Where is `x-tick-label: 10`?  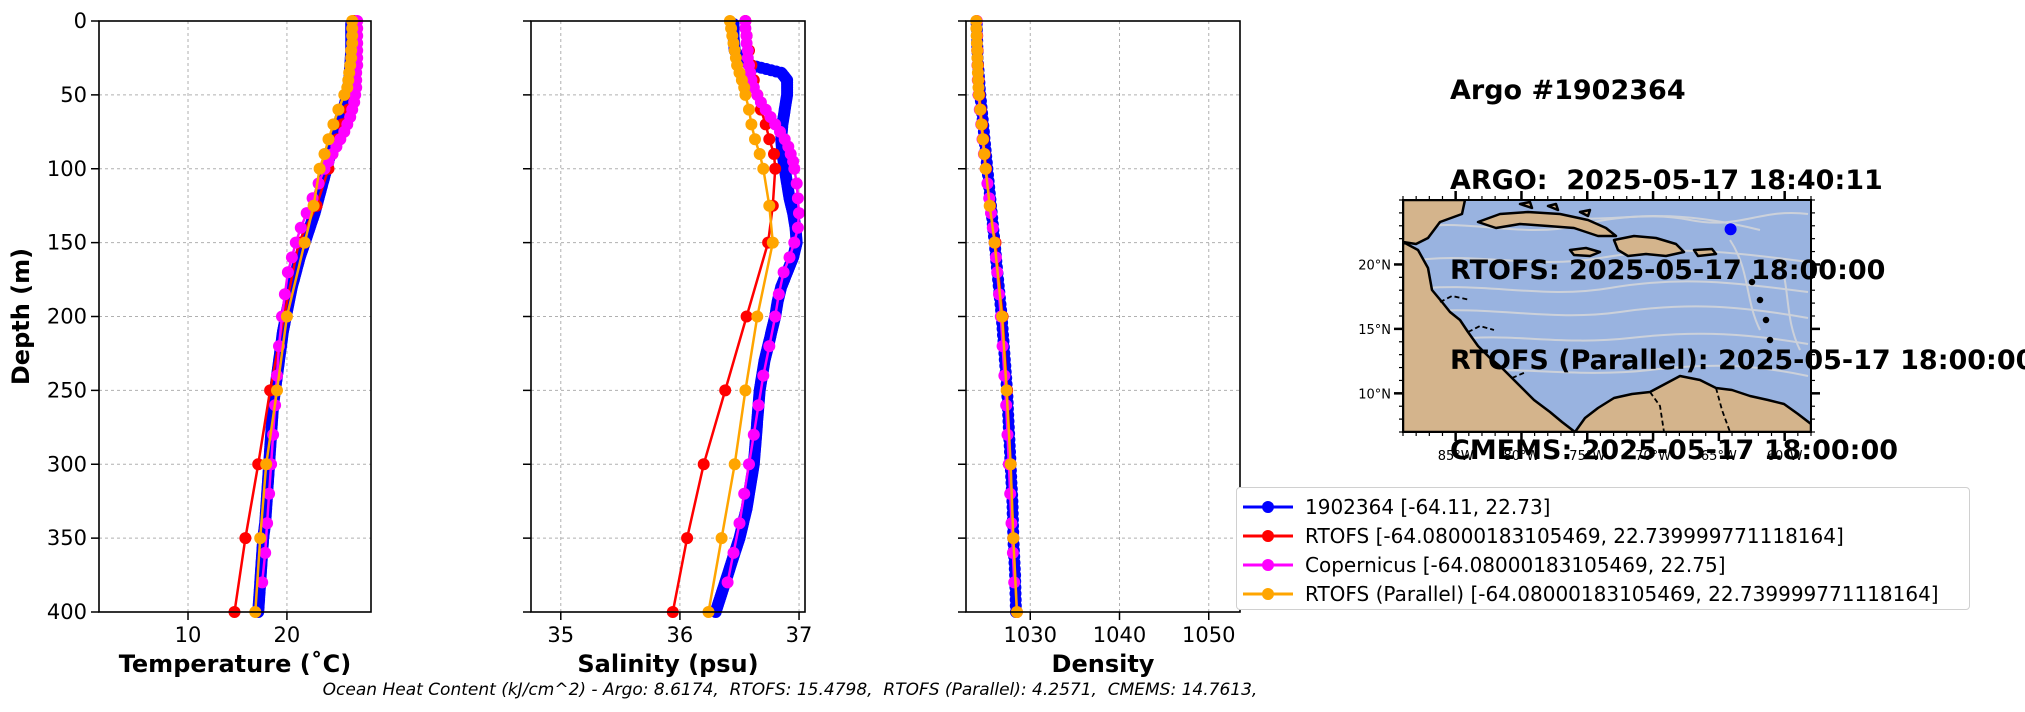
x-tick-label: 10 is located at coordinates (188, 635).